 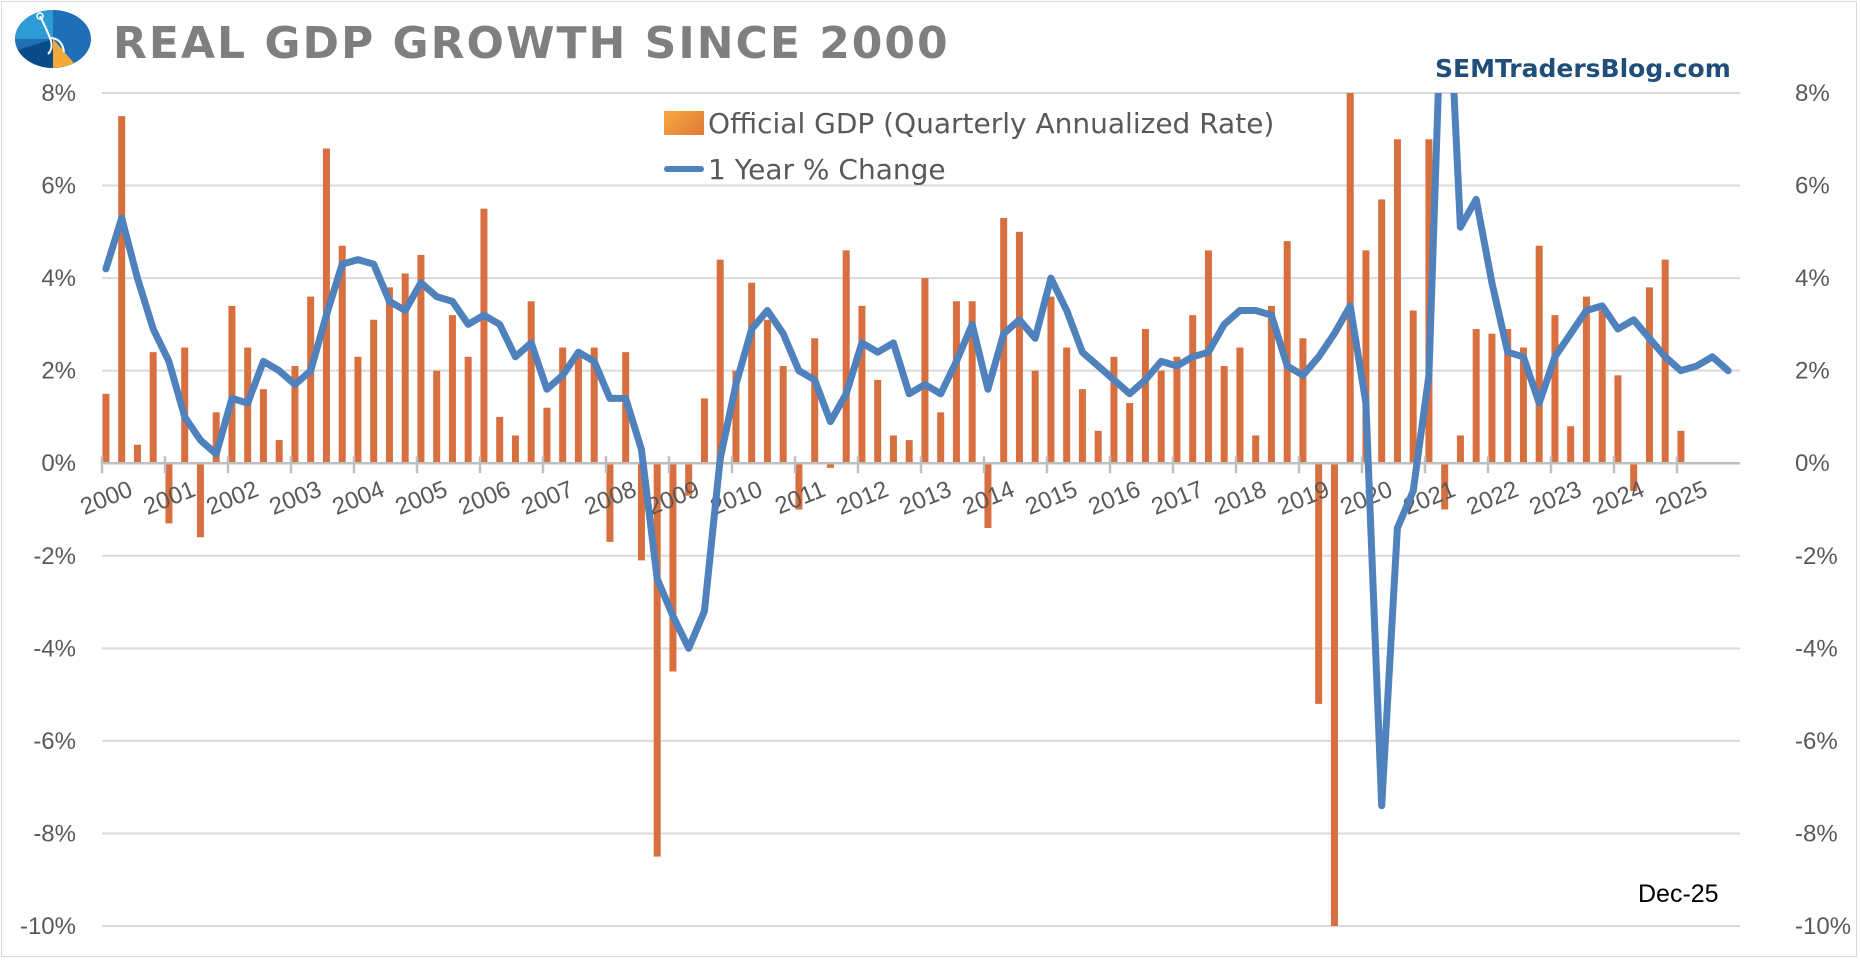 What do you see at coordinates (58, 278) in the screenshot?
I see `y-tick-label-left: 4%` at bounding box center [58, 278].